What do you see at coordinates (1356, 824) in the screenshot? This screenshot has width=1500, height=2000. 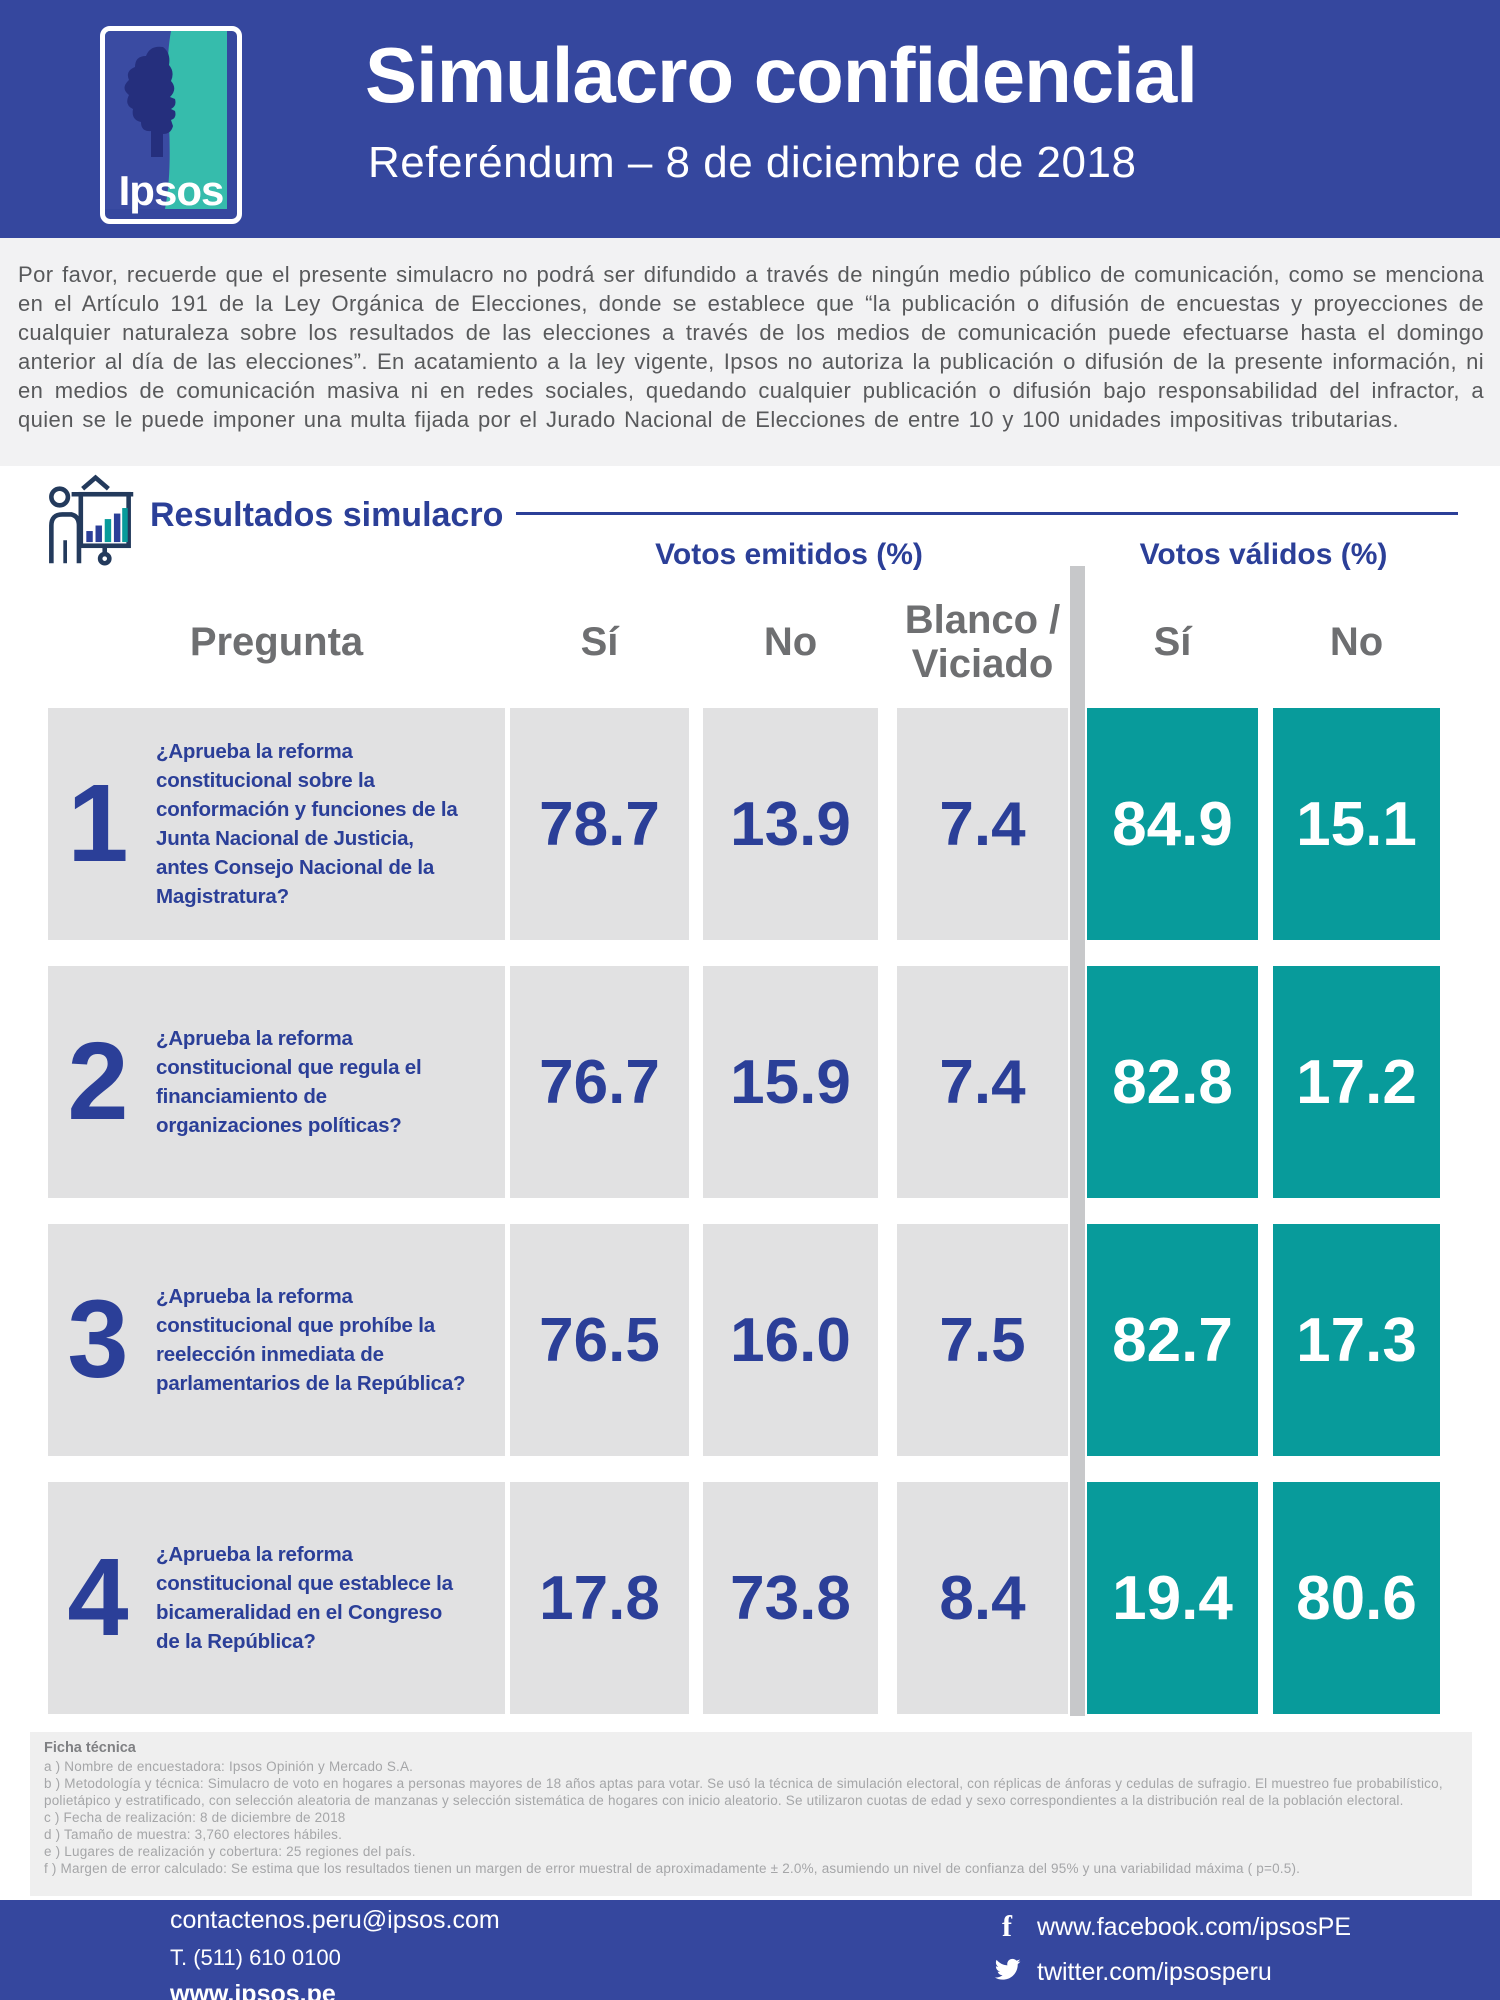 I see `value-no-validos: 15.1` at bounding box center [1356, 824].